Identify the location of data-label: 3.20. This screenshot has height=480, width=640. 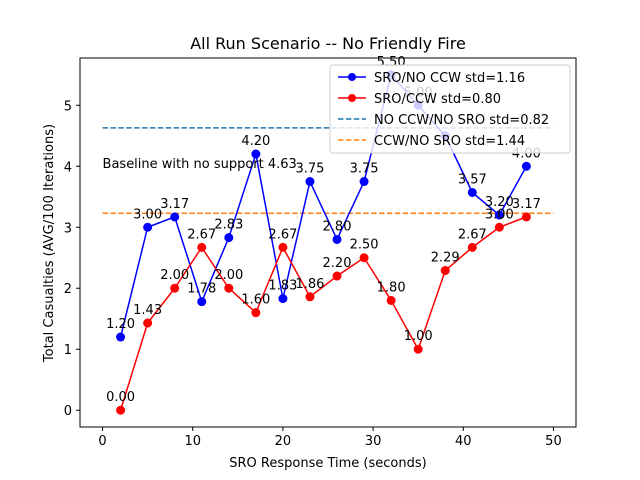
(499, 202).